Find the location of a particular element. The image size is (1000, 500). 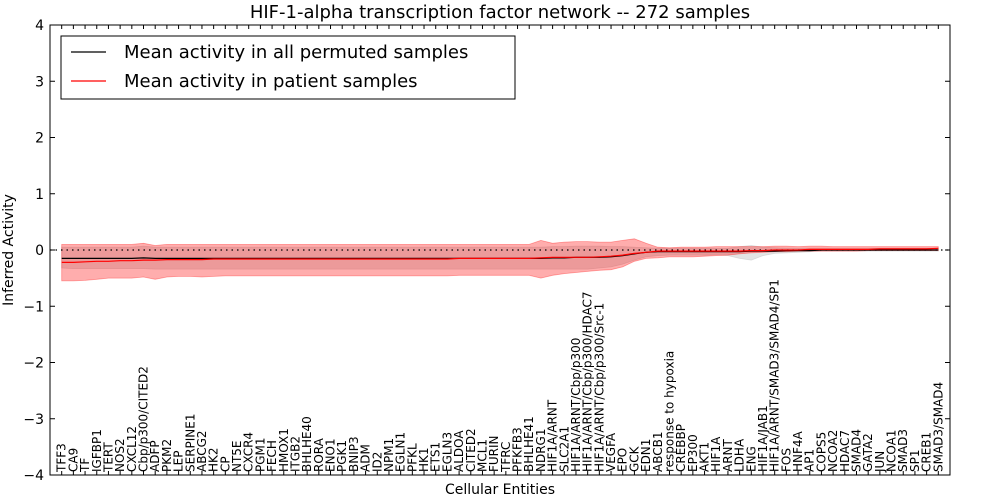

x-tick-label: NOS2 is located at coordinates (120, 455).